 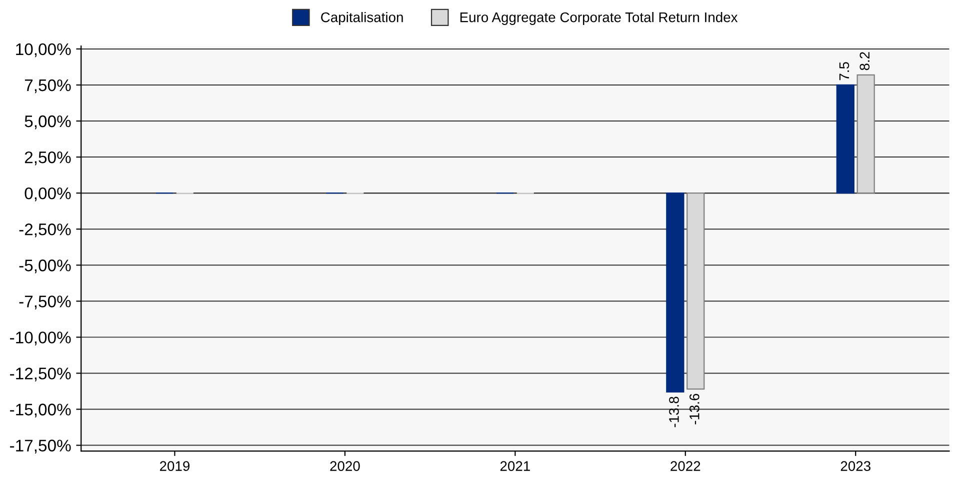 I want to click on y-tick-label: -10,00%, so click(x=40, y=339).